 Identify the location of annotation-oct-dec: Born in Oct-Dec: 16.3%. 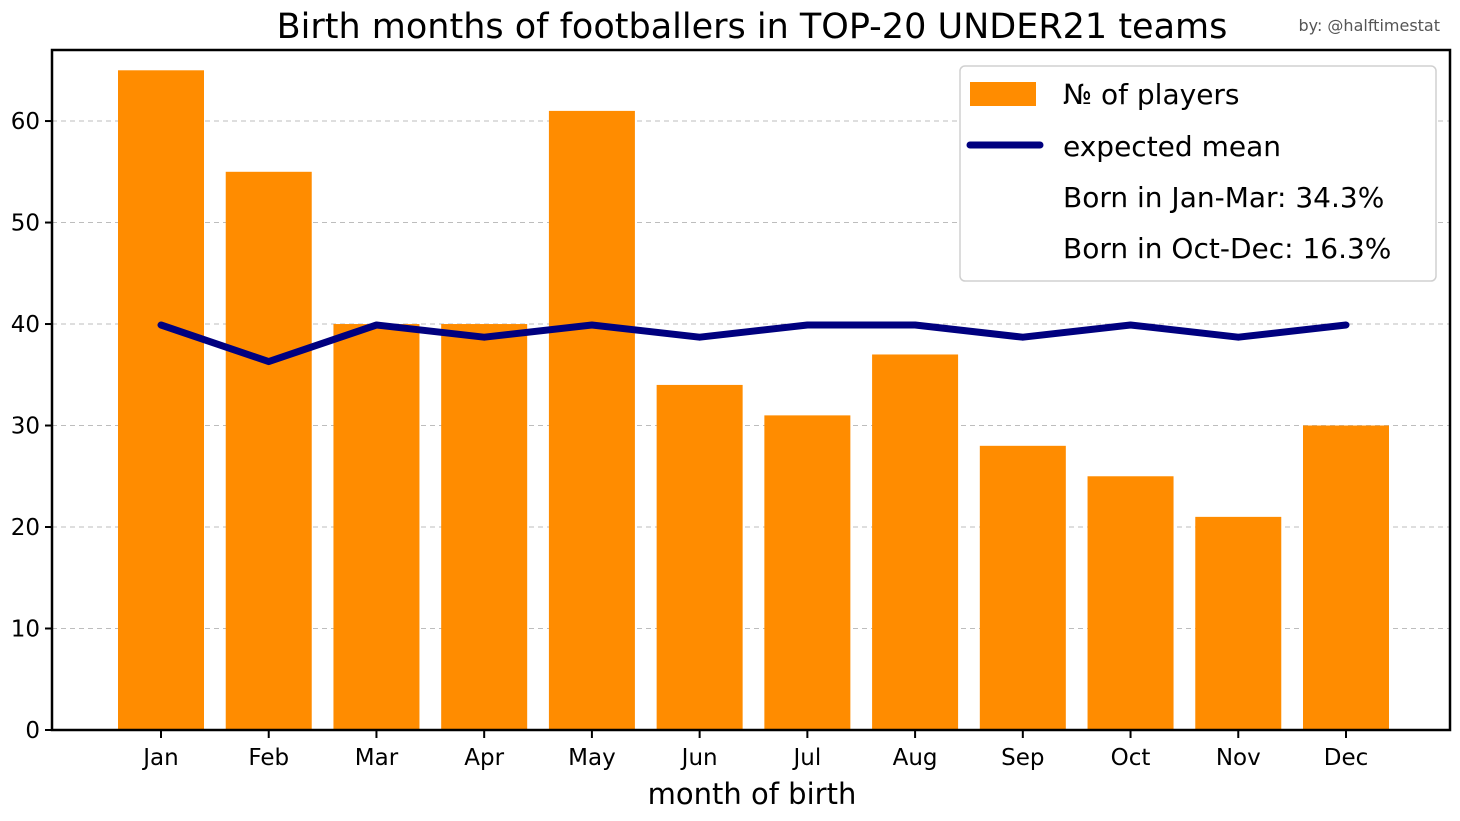
(1227, 248).